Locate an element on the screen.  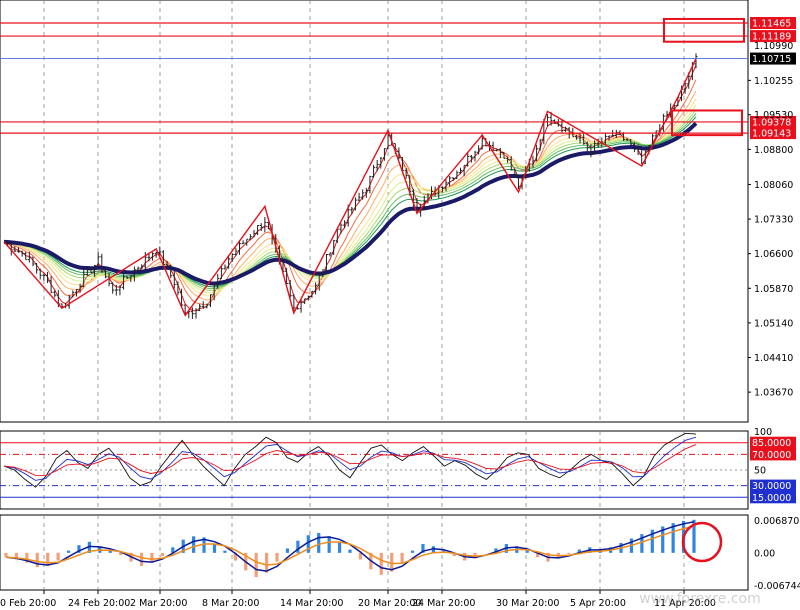
macd-panel-frame is located at coordinates (374, 552).